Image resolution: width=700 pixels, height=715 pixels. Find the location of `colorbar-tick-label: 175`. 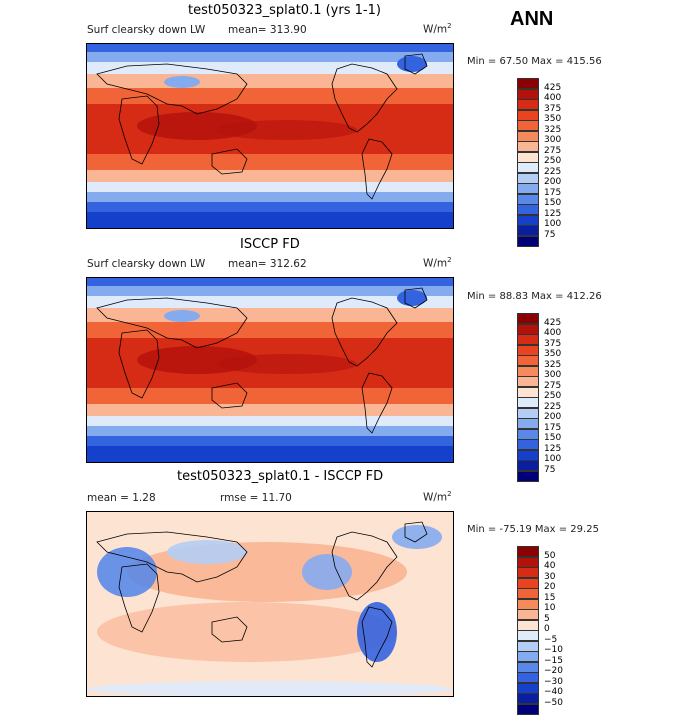

colorbar-tick-label: 175 is located at coordinates (553, 192).